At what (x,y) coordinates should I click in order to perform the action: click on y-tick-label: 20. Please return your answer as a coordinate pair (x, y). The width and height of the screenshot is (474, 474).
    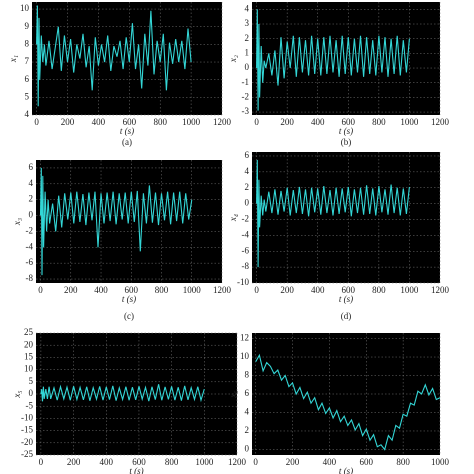
    Looking at the image, I should click on (29, 344).